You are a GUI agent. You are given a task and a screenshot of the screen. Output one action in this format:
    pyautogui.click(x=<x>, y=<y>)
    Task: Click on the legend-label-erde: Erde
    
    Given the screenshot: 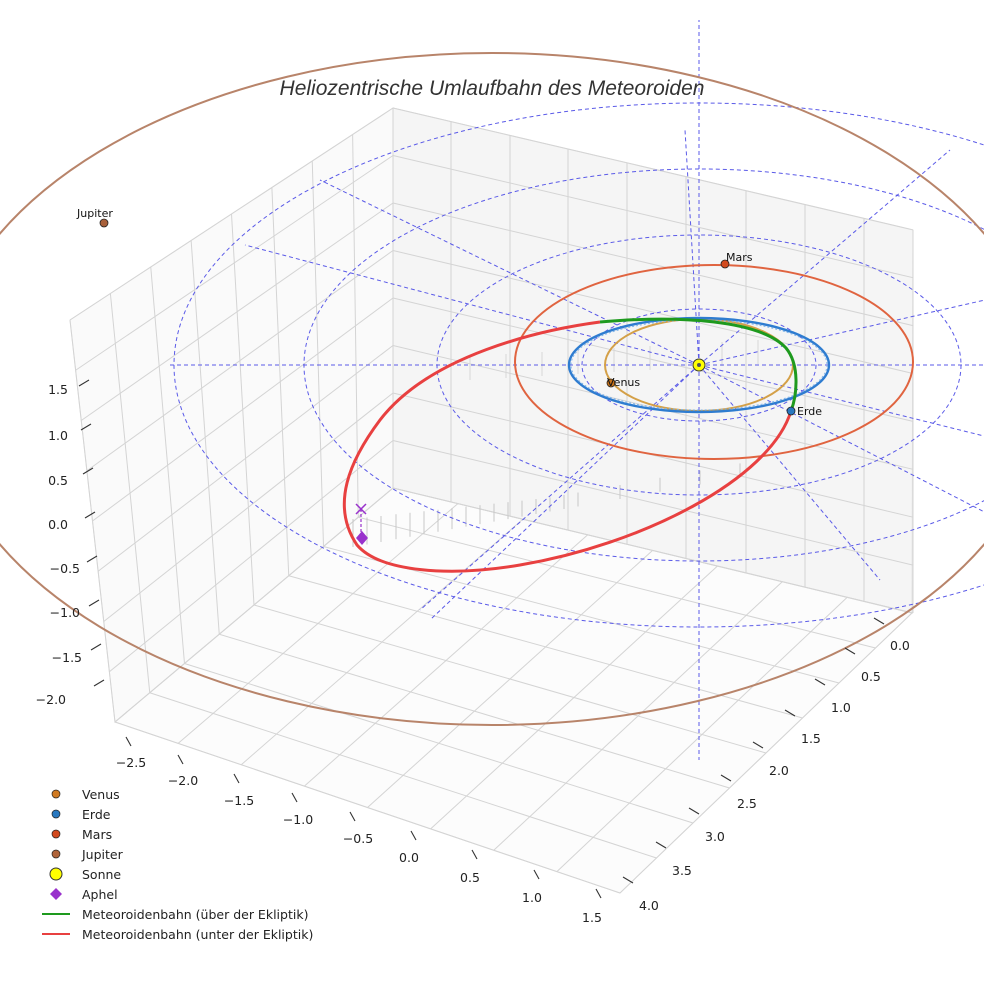 What is the action you would take?
    pyautogui.click(x=96, y=814)
    